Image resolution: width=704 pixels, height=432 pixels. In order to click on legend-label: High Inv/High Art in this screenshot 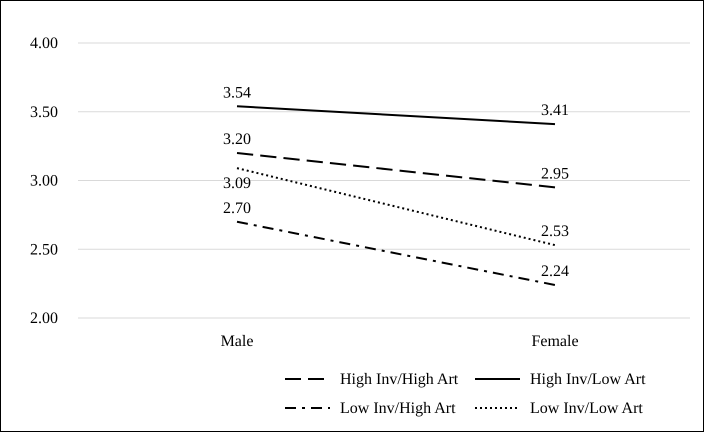, I will do `click(399, 379)`.